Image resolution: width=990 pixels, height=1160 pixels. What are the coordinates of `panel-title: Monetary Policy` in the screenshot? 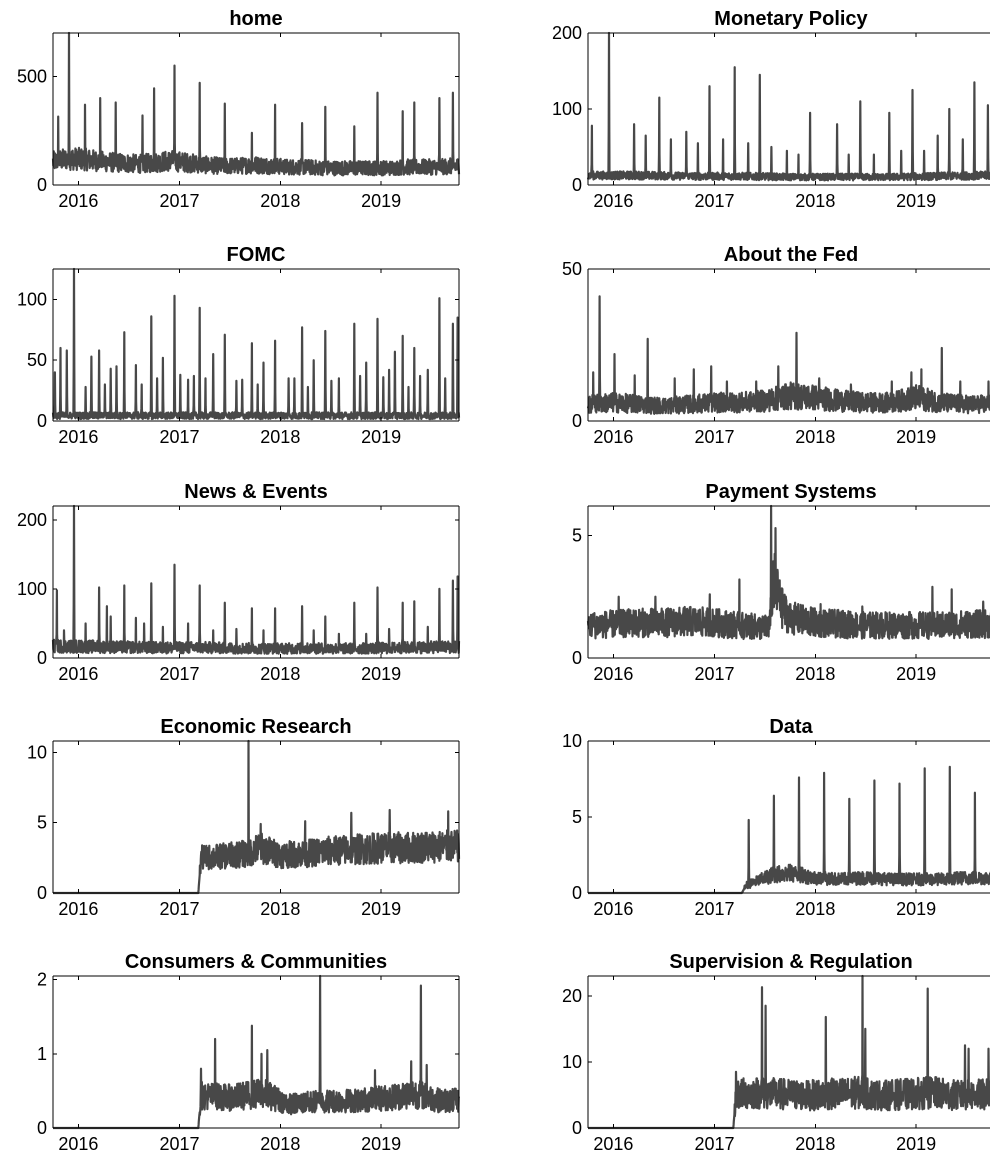 It's located at (791, 19).